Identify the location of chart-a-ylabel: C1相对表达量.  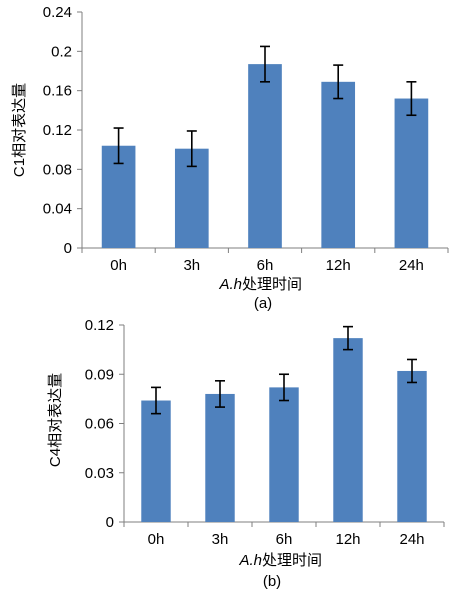
(19, 130).